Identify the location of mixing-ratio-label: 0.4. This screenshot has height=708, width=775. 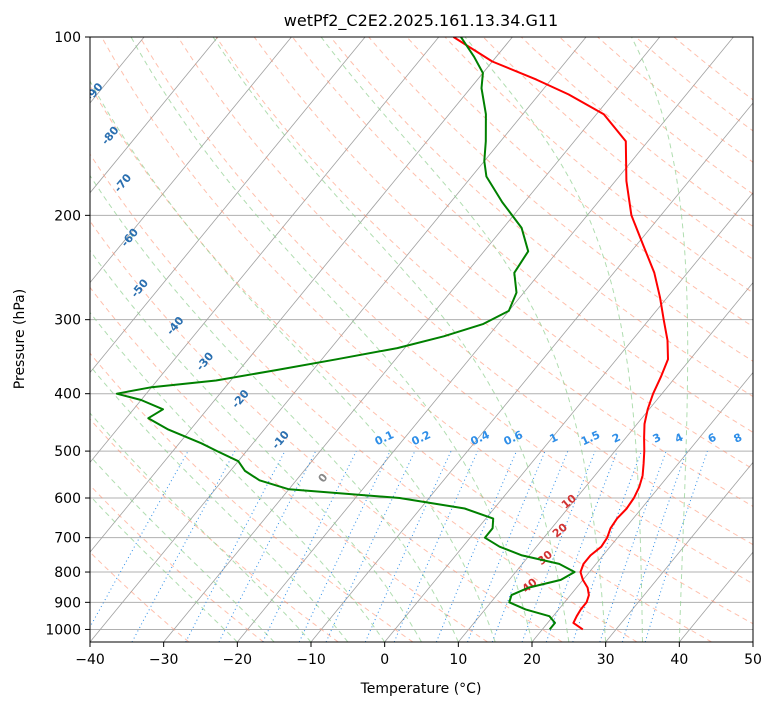
(479, 438).